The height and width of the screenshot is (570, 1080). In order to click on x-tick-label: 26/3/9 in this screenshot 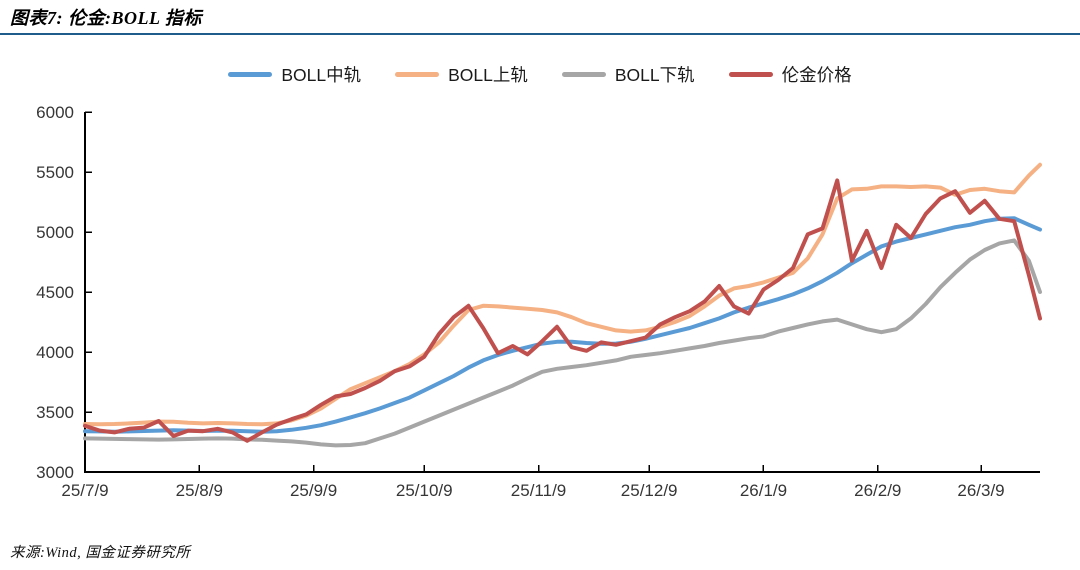, I will do `click(980, 490)`.